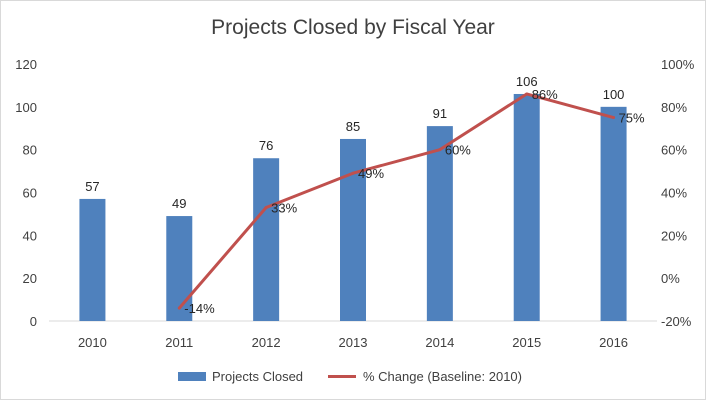  Describe the element at coordinates (350, 376) in the screenshot. I see `legend: Projects Closed % Change (Baseline: 2010)` at that location.